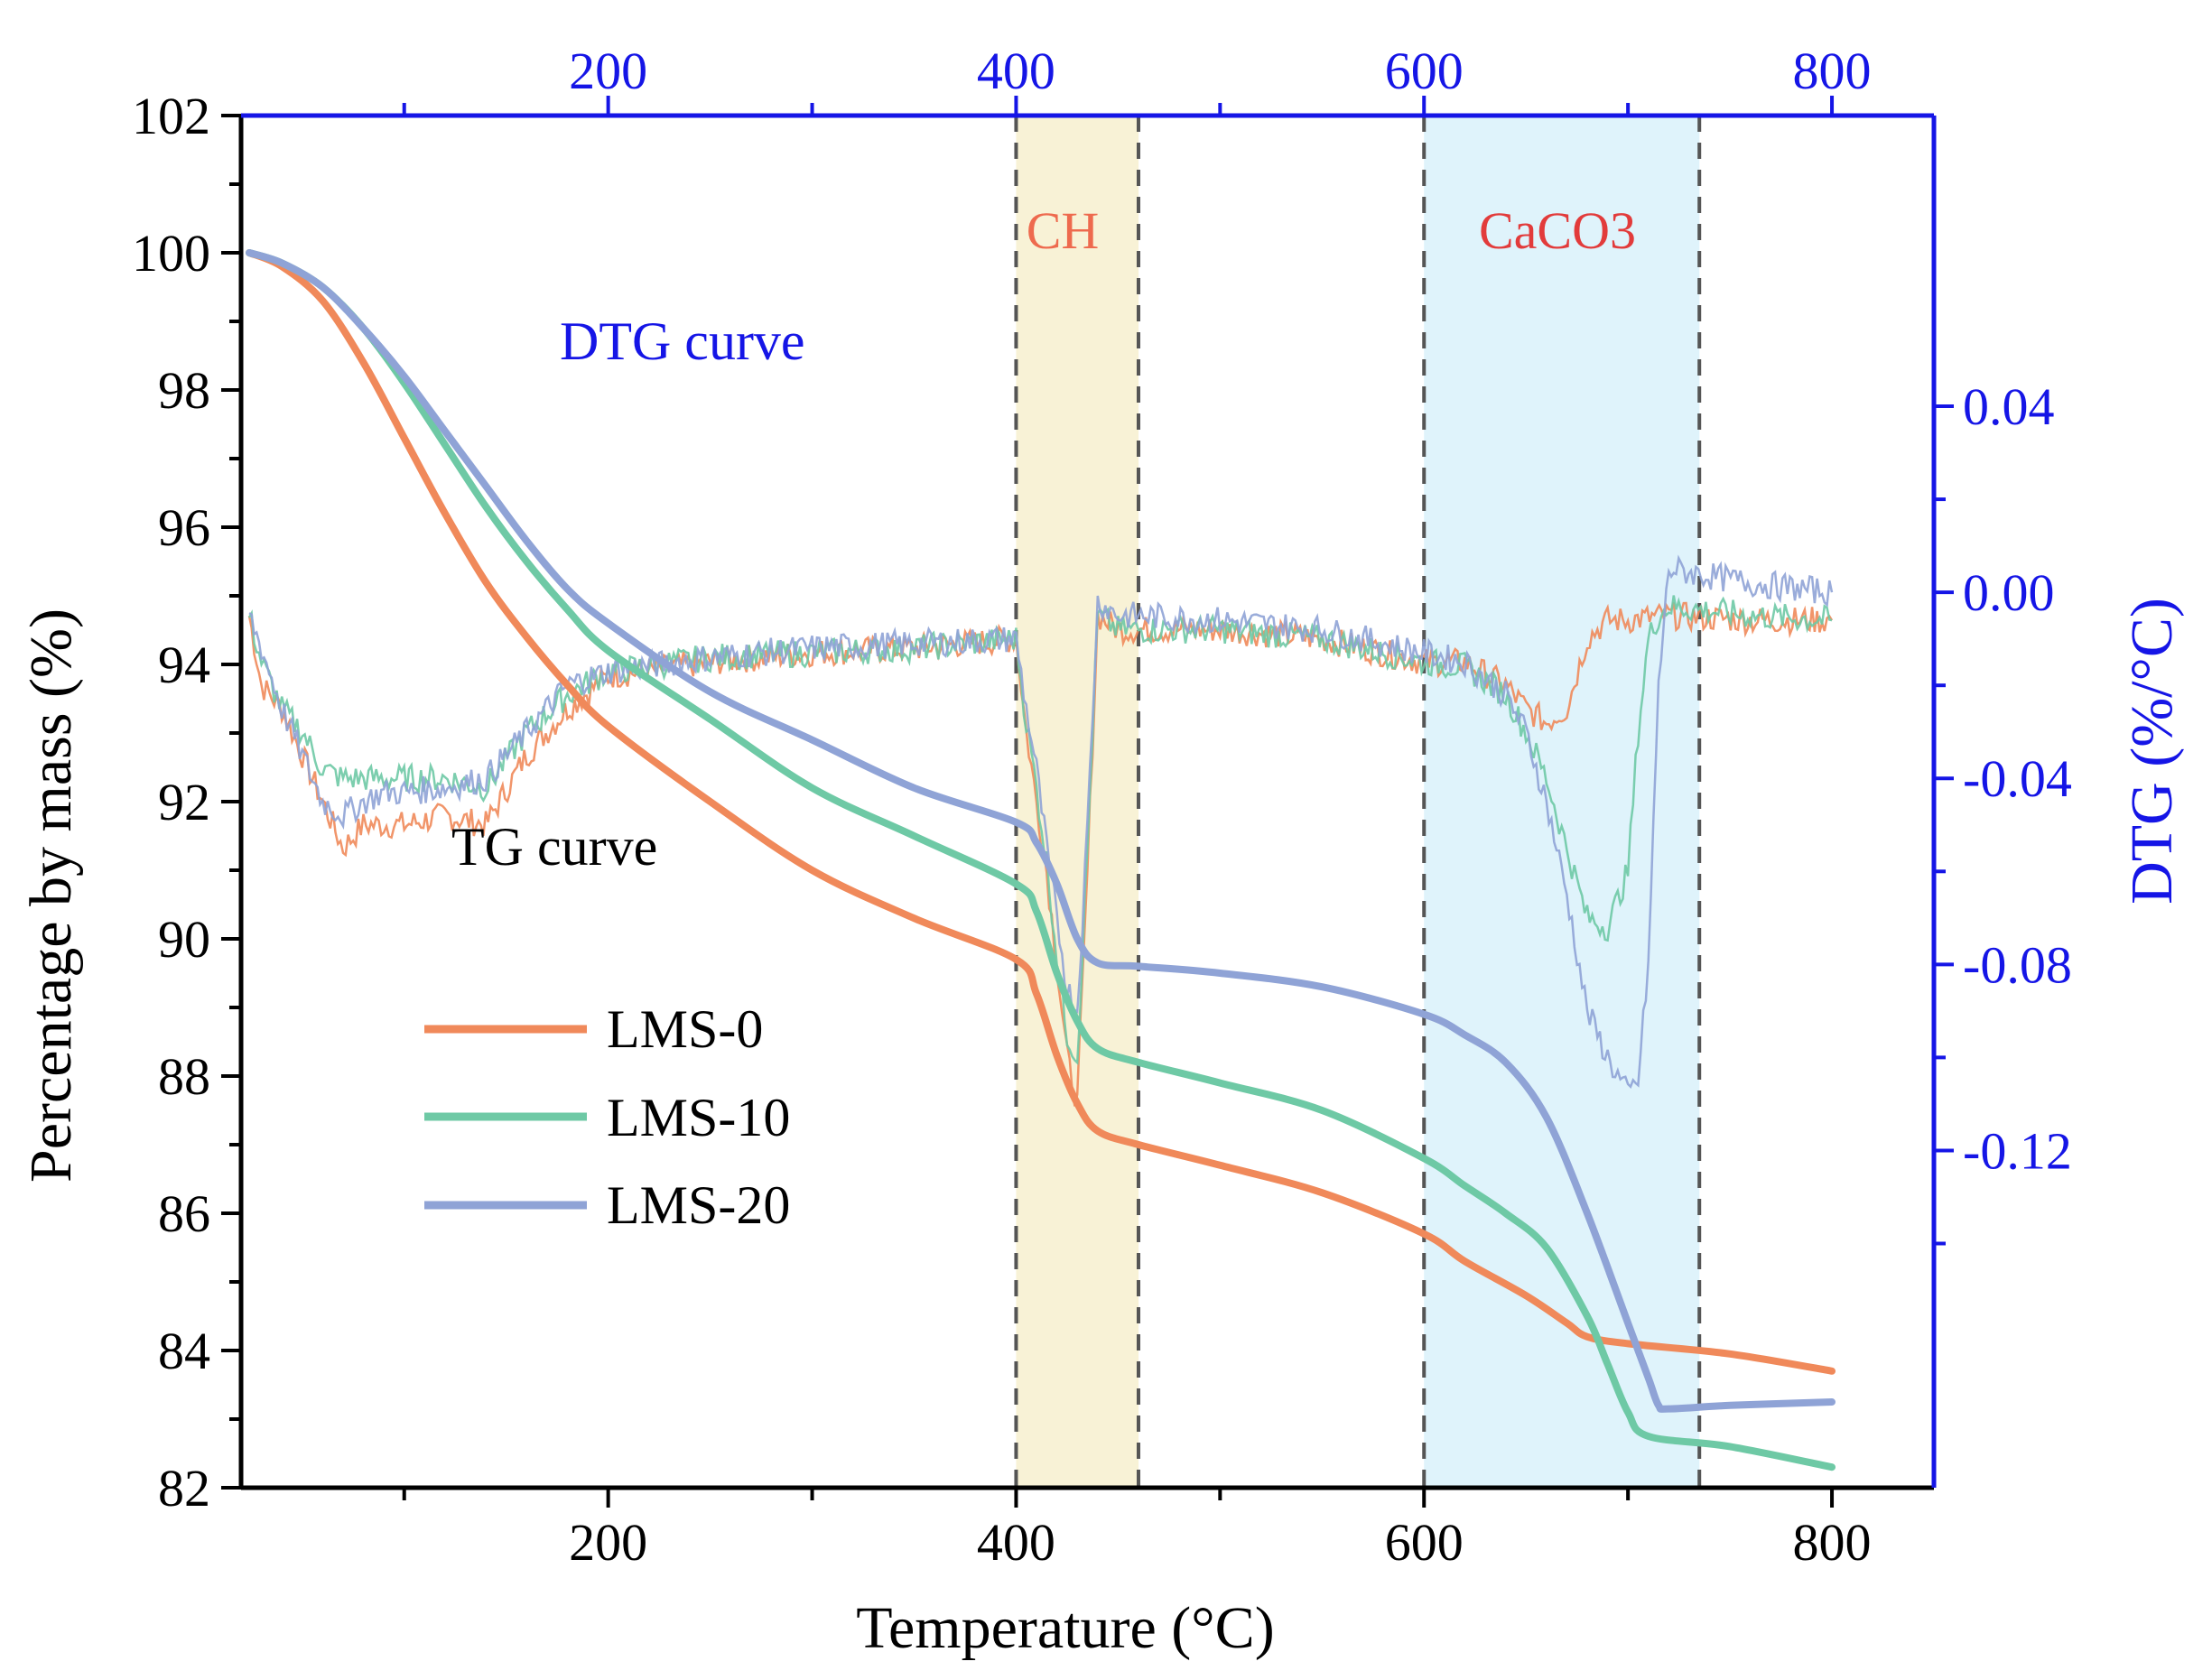 Image resolution: width=2212 pixels, height=1680 pixels. I want to click on x-tick-label-200: 200, so click(608, 1542).